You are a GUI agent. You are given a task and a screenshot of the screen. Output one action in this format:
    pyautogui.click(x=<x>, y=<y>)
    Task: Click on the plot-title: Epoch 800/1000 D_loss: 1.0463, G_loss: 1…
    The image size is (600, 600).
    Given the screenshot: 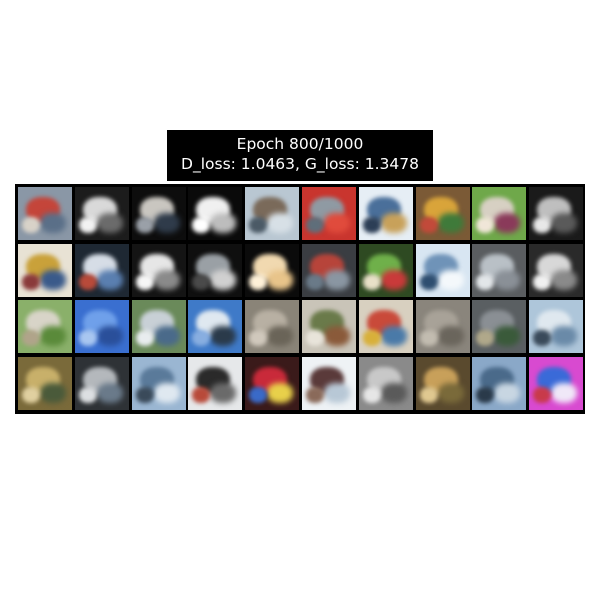 What is the action you would take?
    pyautogui.click(x=300, y=155)
    